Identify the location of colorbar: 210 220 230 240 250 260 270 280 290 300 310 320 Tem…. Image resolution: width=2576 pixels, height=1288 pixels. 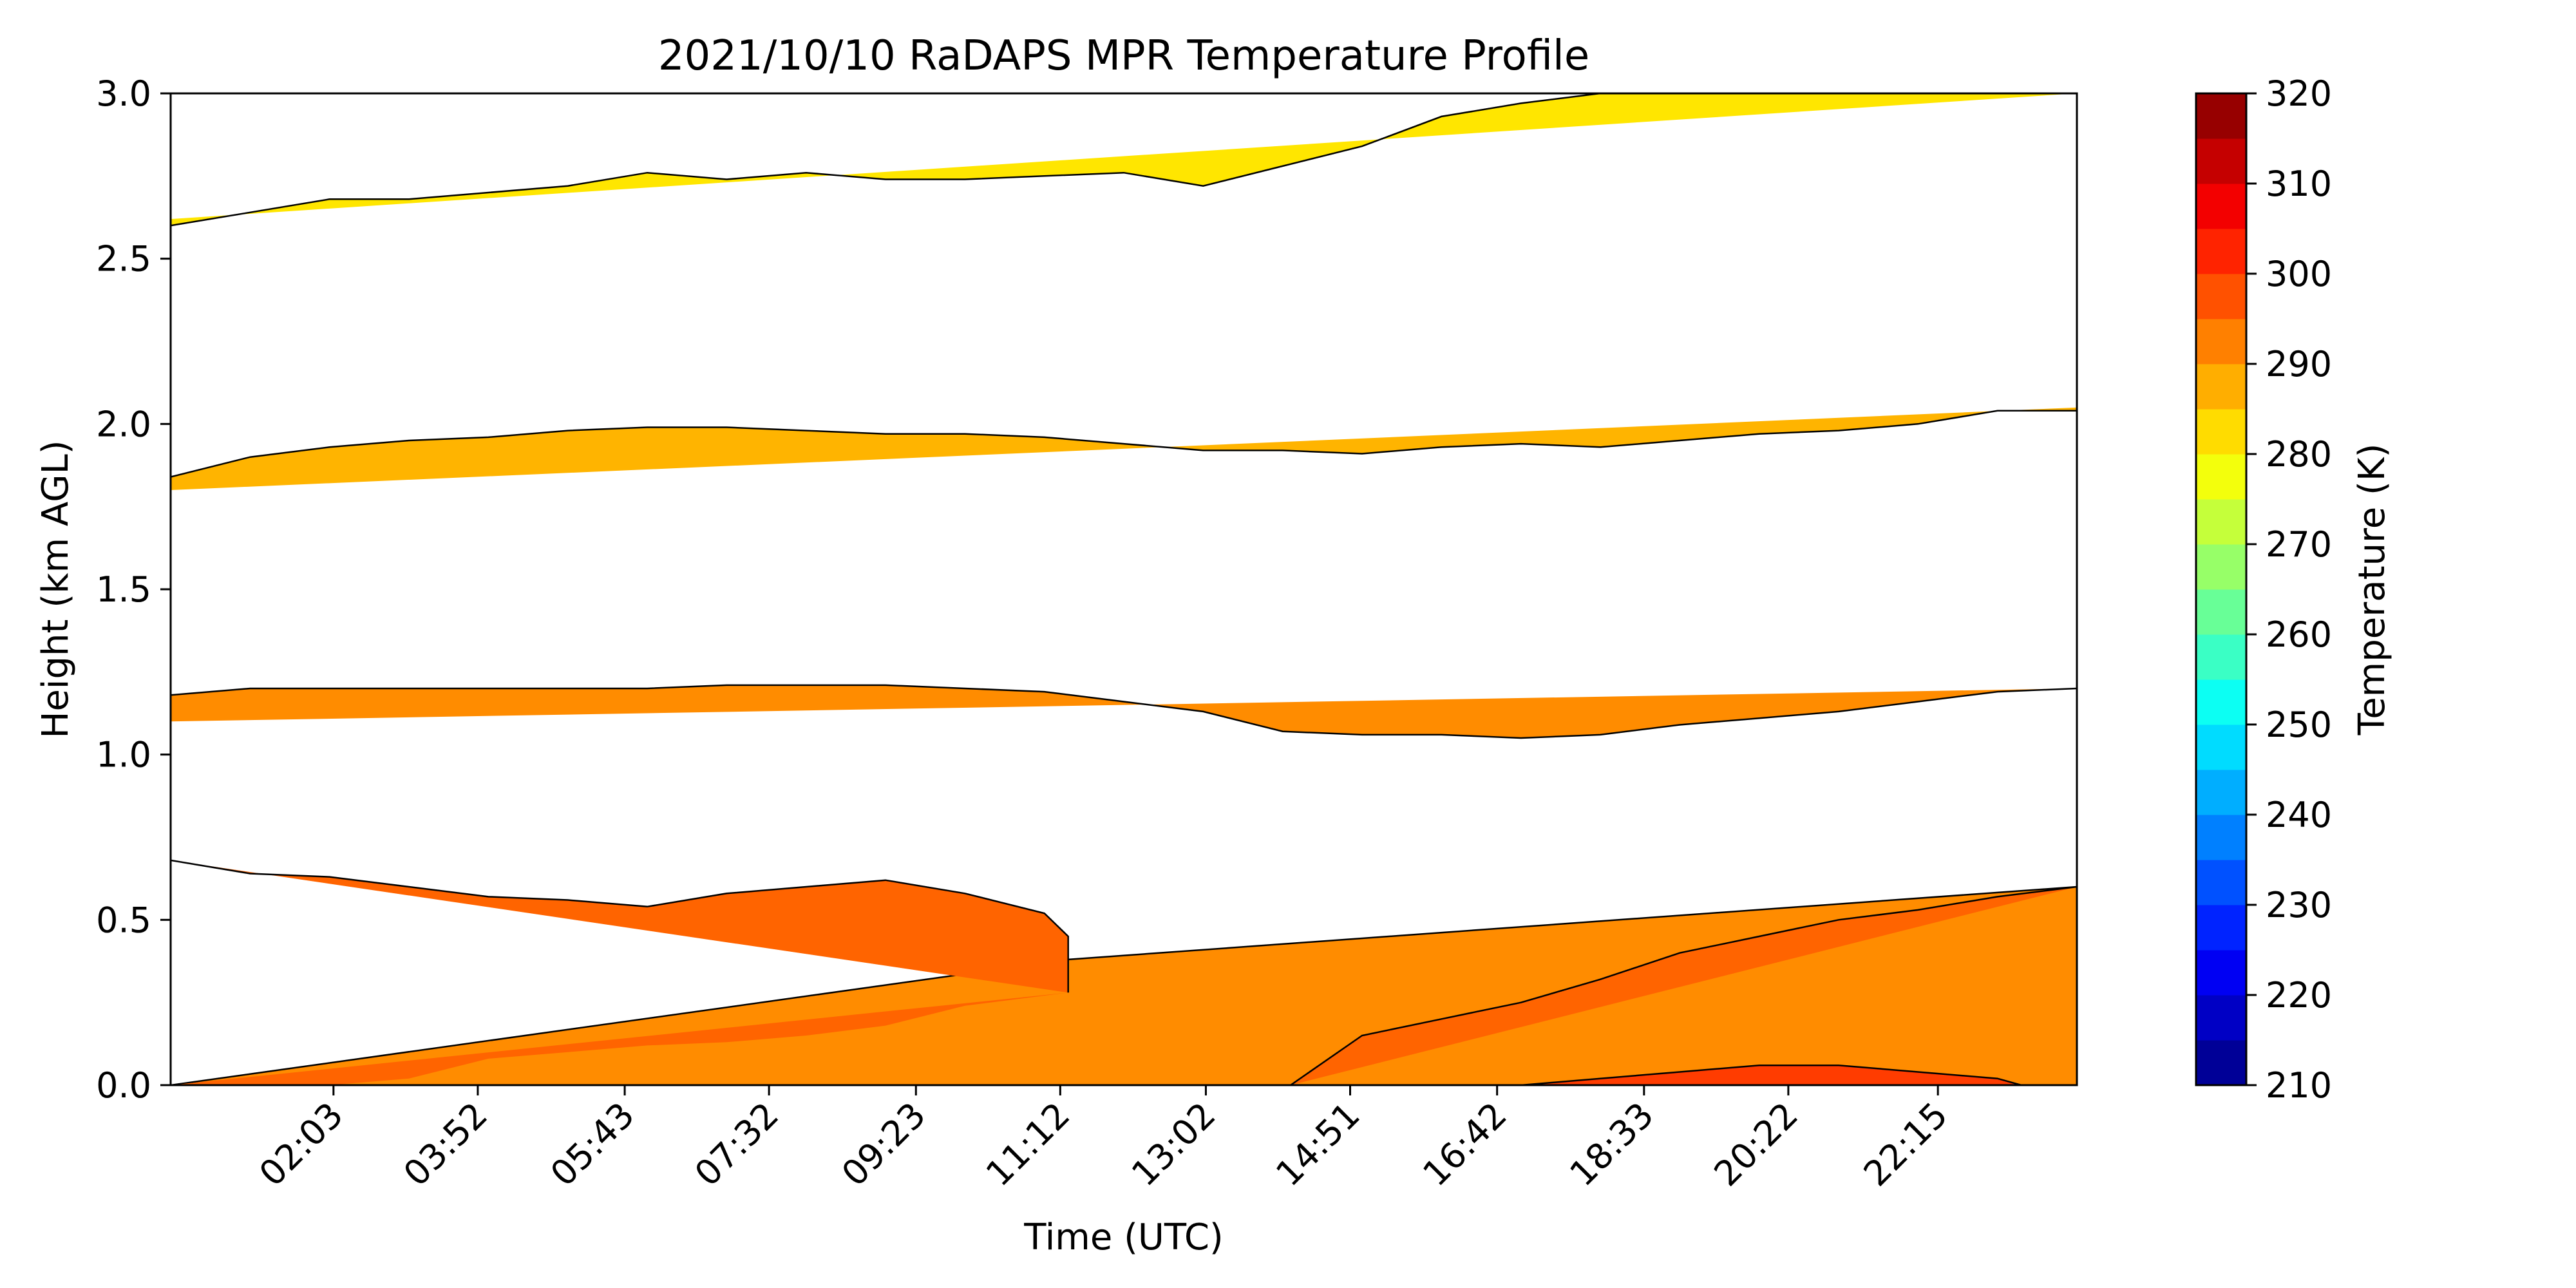
(2294, 589).